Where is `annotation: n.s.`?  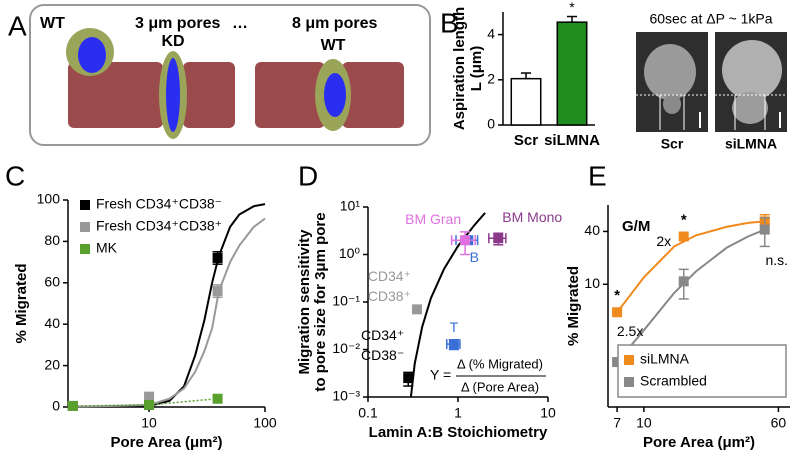
annotation: n.s. is located at coordinates (776, 260).